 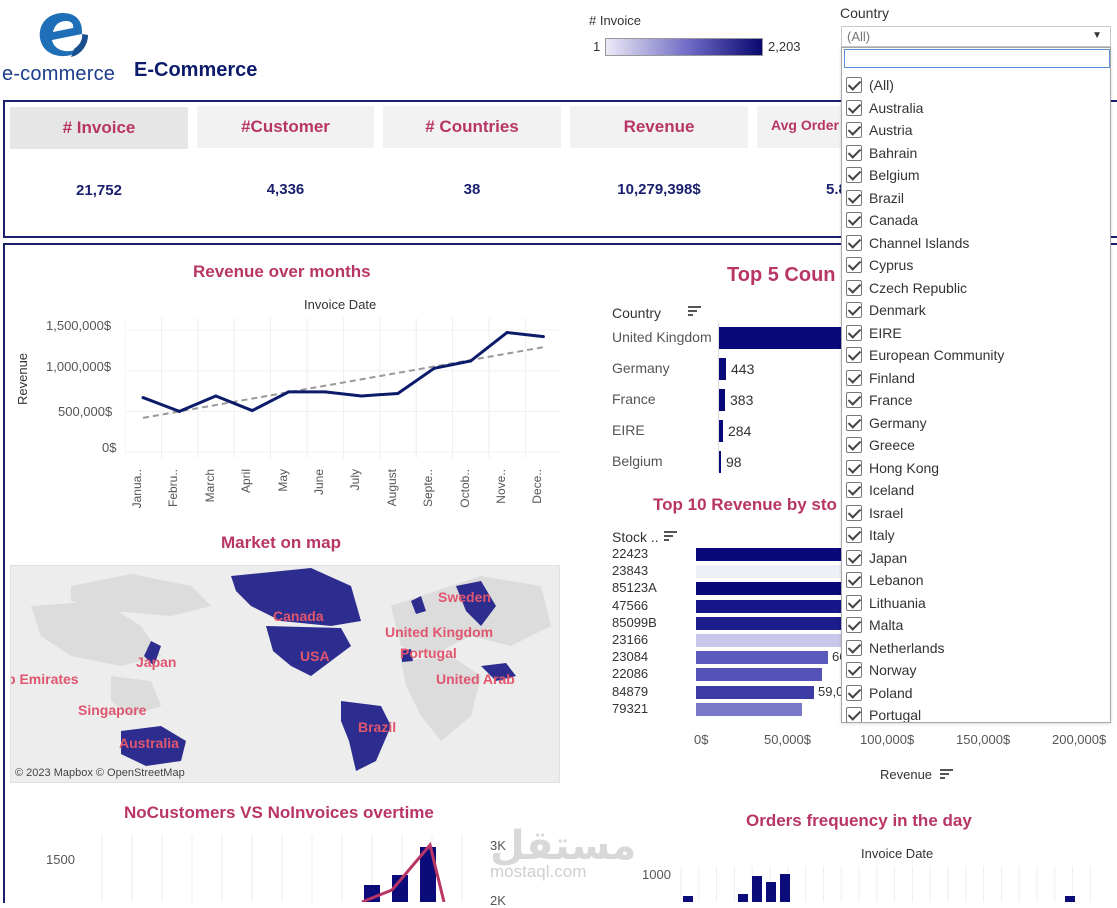 What do you see at coordinates (891, 400) in the screenshot?
I see `country-option-label: France` at bounding box center [891, 400].